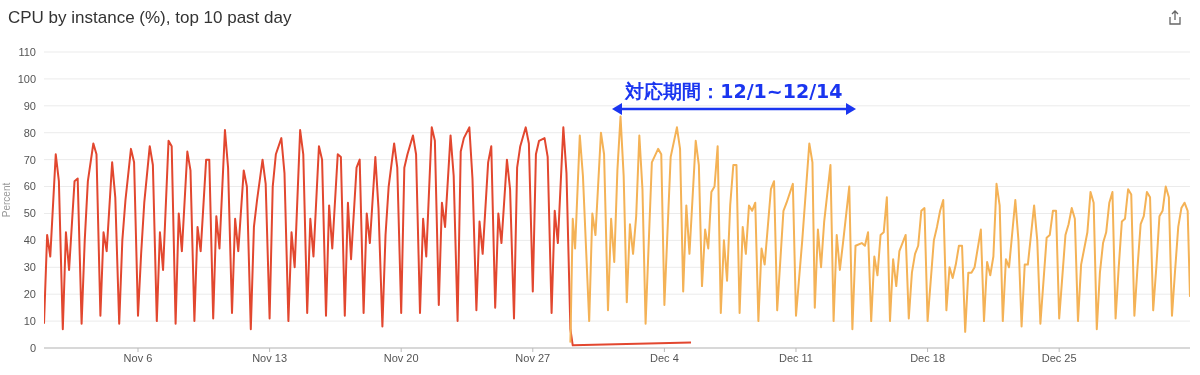 This screenshot has width=1200, height=375. What do you see at coordinates (401, 357) in the screenshot?
I see `x-tick-label: Nov 20` at bounding box center [401, 357].